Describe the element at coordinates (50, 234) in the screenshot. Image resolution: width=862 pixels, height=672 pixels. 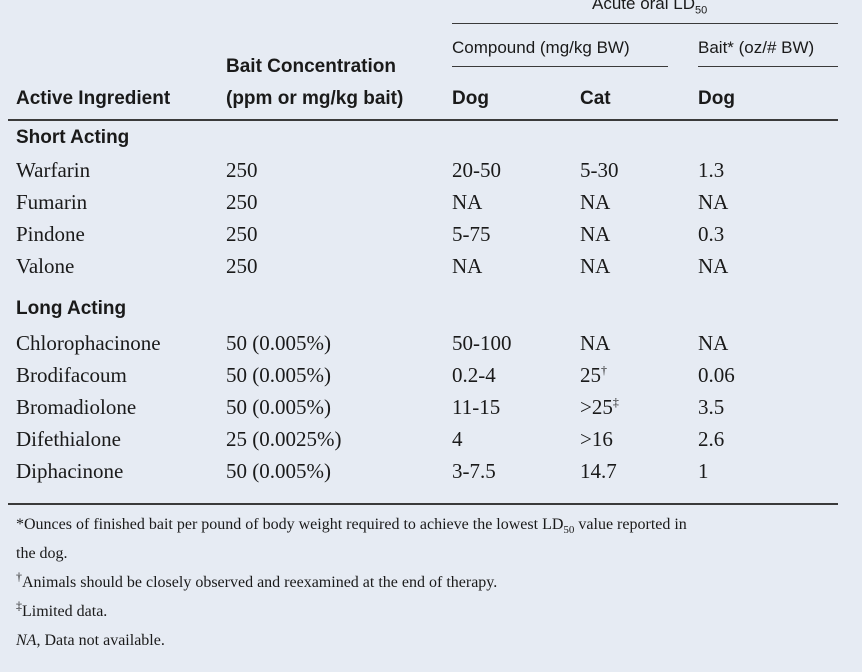
I see `ingredient-cell: Pindone` at that location.